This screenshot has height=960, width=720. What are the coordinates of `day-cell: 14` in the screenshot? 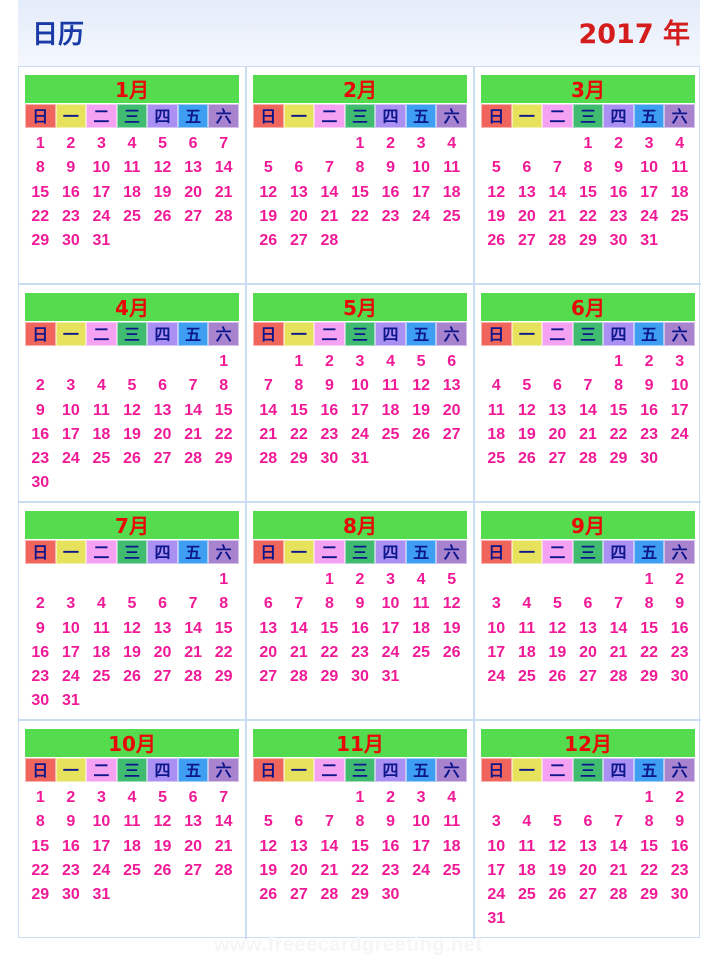 It's located at (223, 168).